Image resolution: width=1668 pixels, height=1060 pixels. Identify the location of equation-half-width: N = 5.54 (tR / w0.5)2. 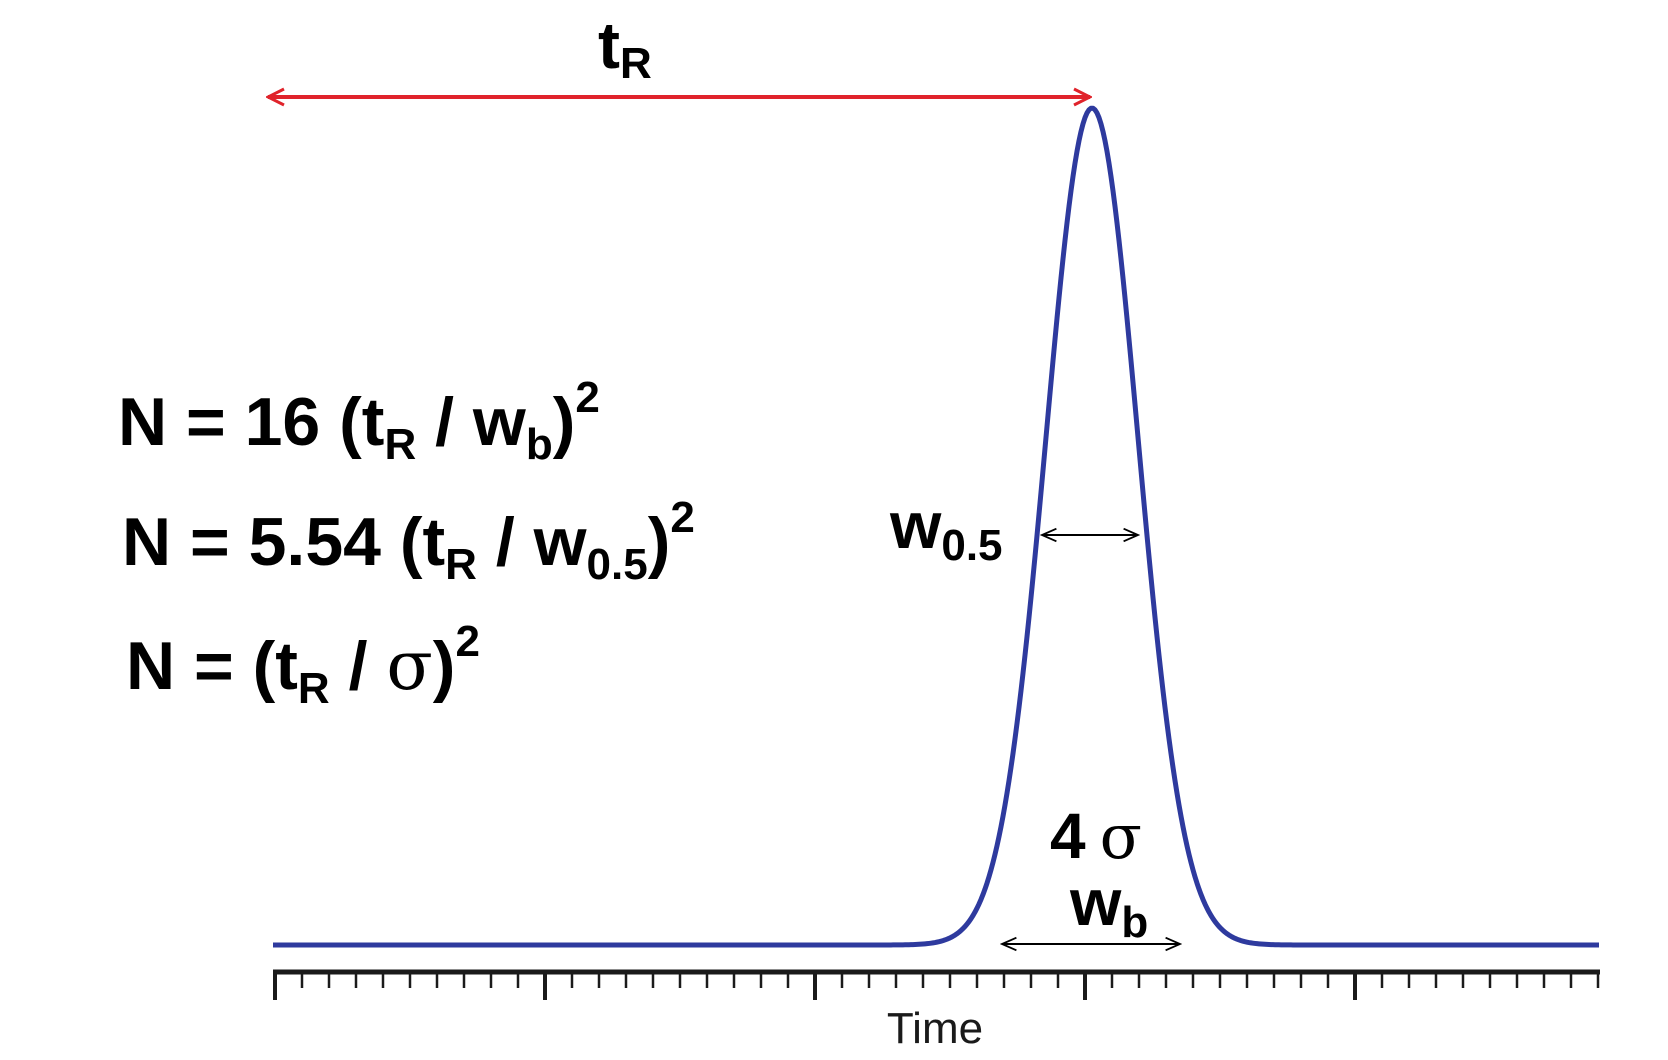
(408, 541).